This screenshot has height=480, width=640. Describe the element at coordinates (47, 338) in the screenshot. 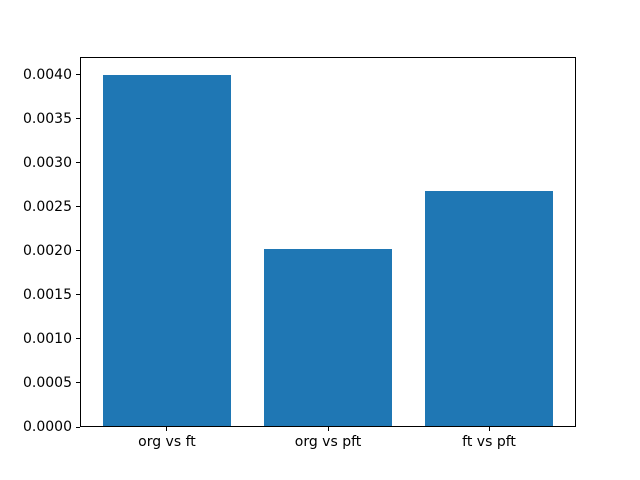

I see `y-tick-label: 0.0010` at that location.